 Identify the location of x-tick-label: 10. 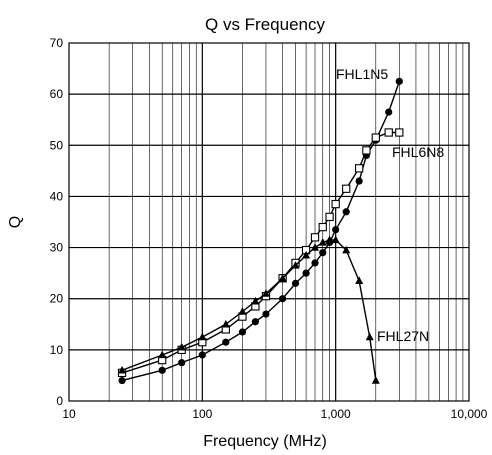
(69, 414).